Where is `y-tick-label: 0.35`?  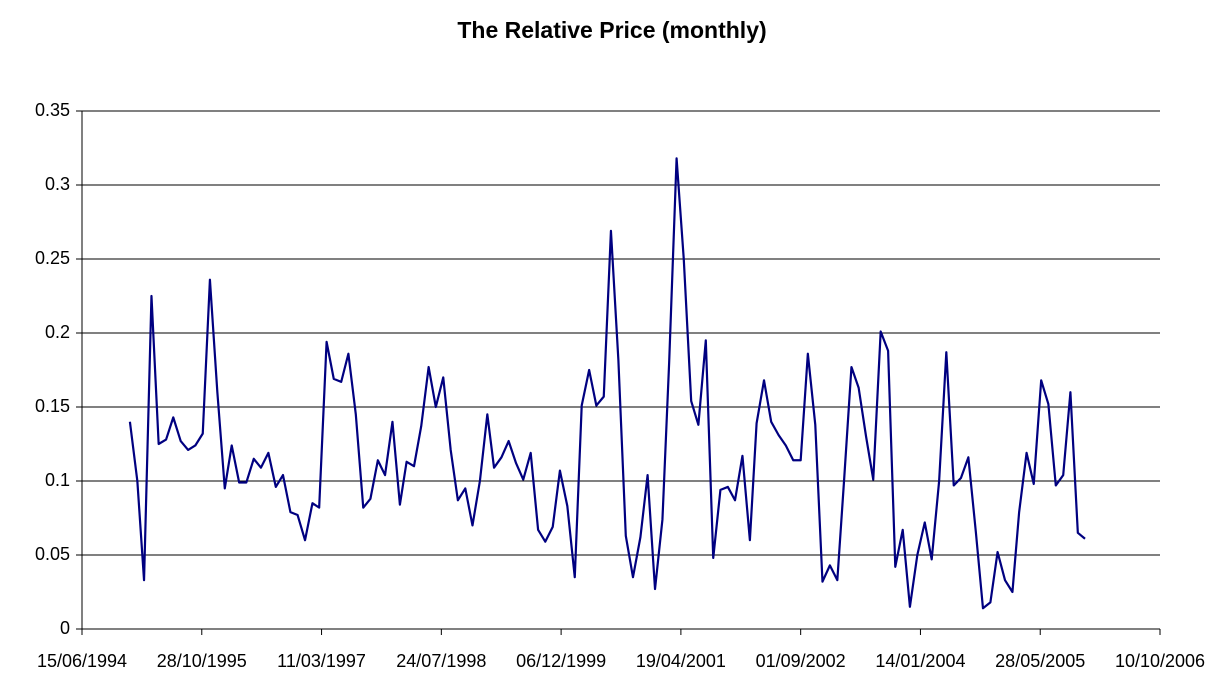 y-tick-label: 0.35 is located at coordinates (52, 110).